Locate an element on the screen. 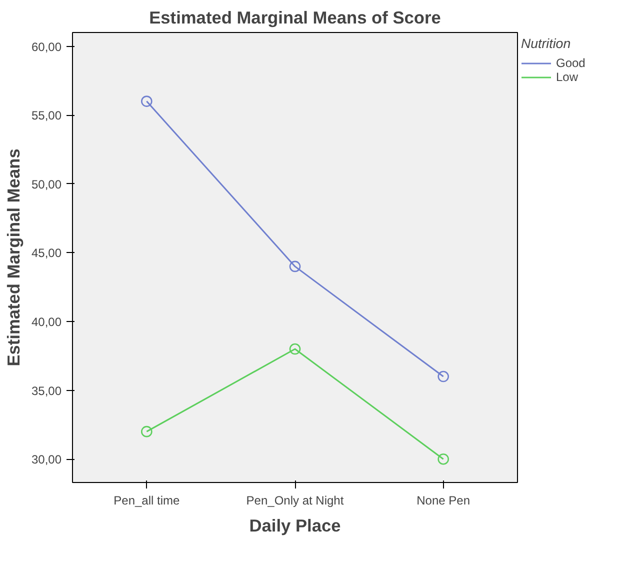 The width and height of the screenshot is (629, 571). x-tick-label: Pen_Only at Night is located at coordinates (295, 501).